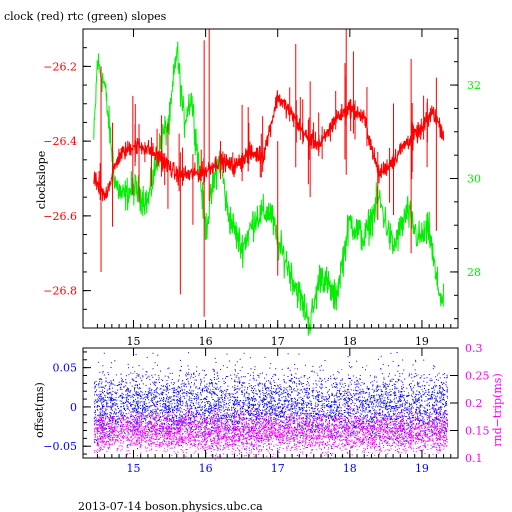 Image resolution: width=512 pixels, height=512 pixels. I want to click on slopes-y-axis-label: clockslope, so click(41, 180).